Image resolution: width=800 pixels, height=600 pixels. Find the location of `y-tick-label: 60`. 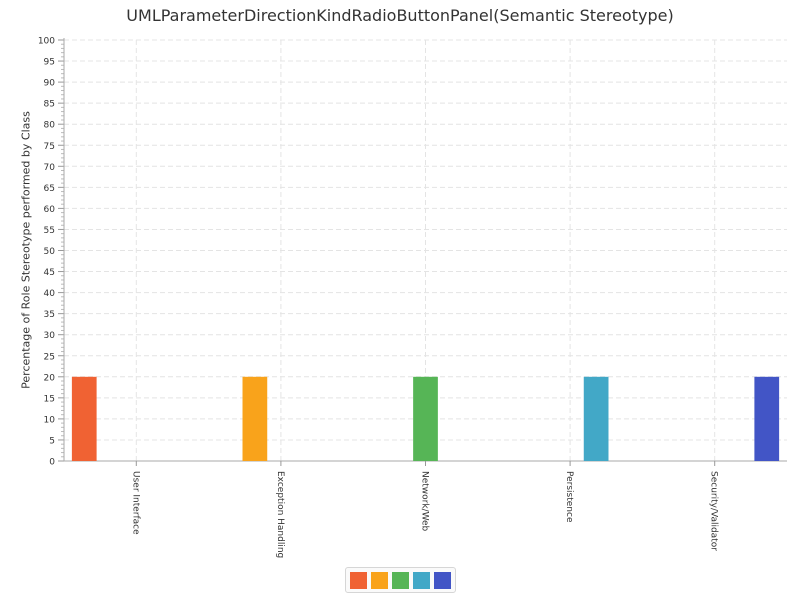

y-tick-label: 60 is located at coordinates (50, 210).